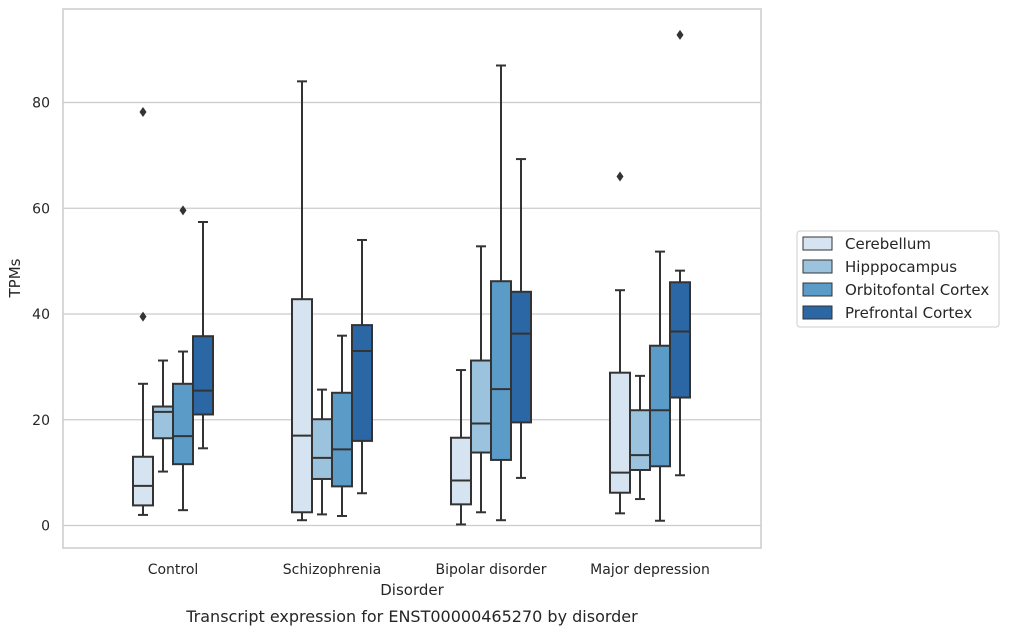 This screenshot has height=634, width=1009. I want to click on legend-label: Cerebellum, so click(888, 244).